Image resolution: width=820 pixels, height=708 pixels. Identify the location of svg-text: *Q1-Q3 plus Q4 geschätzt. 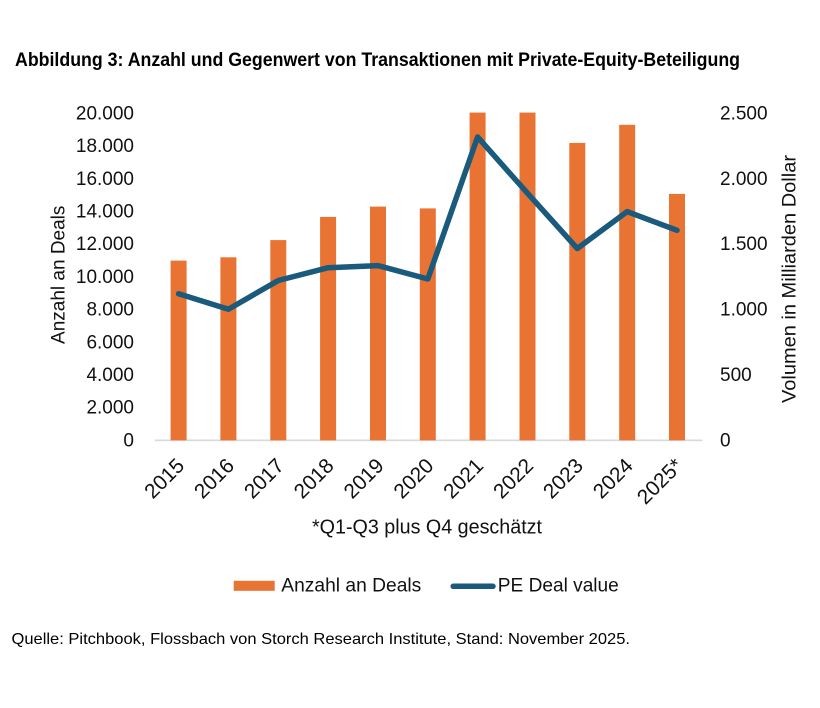
(427, 528).